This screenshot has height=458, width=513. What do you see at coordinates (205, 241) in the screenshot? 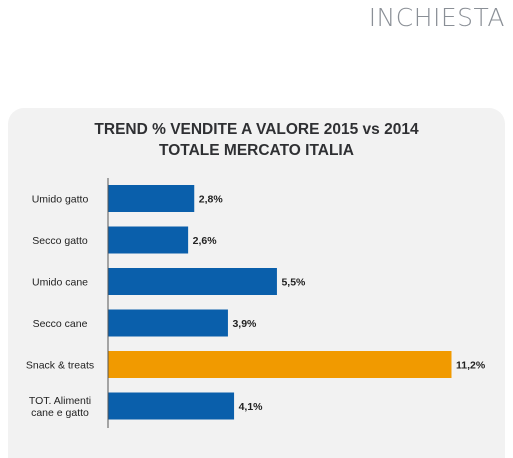
I see `value-label: 2,6%` at bounding box center [205, 241].